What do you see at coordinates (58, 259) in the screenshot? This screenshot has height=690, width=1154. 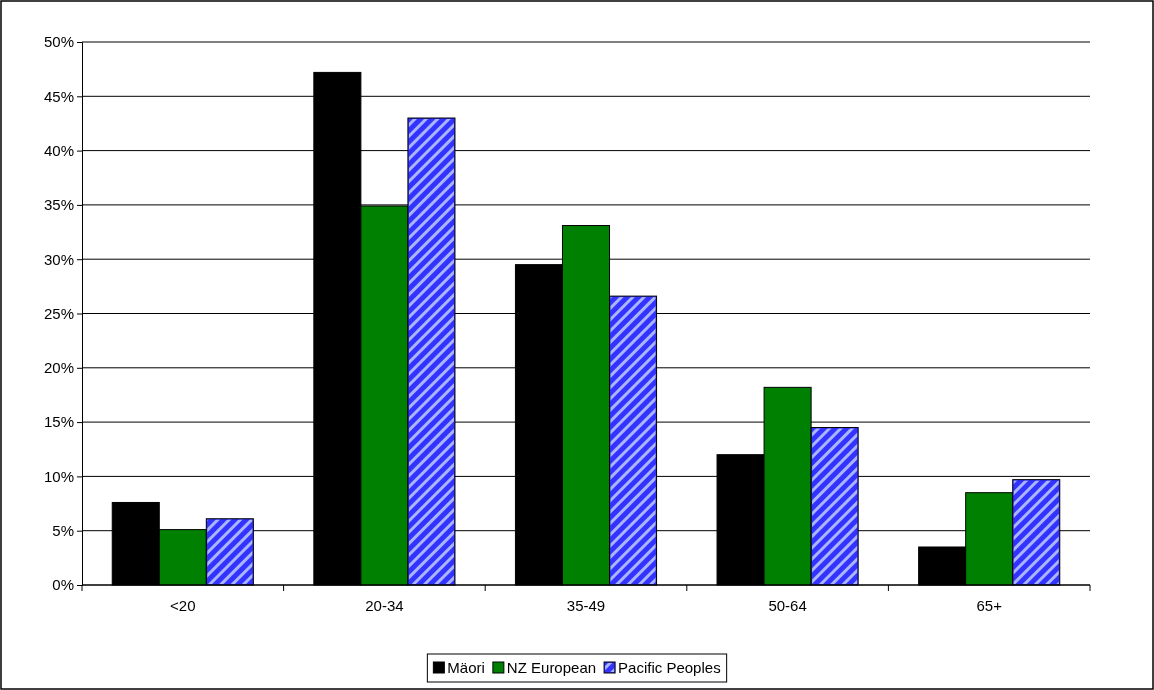 I see `y-tick-label: 30%` at bounding box center [58, 259].